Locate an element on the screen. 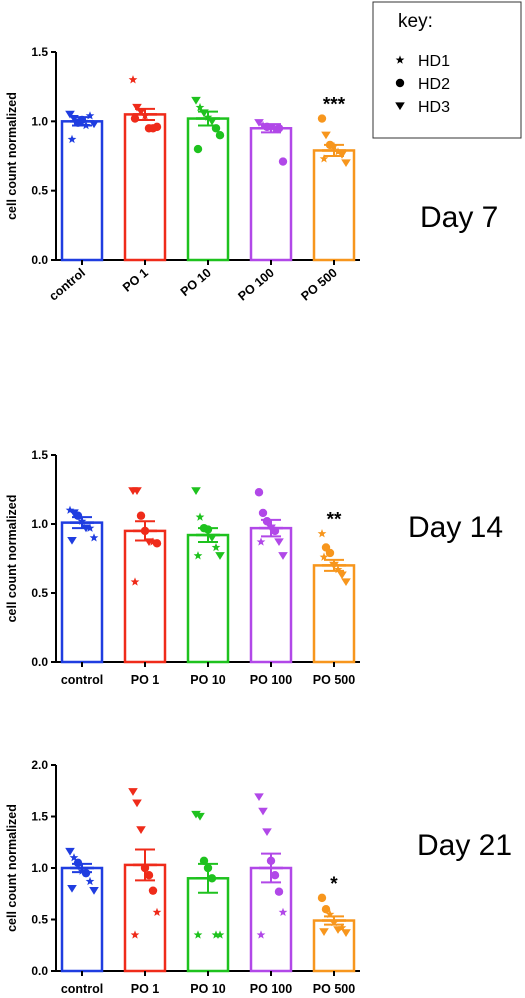  legend-label-3: HD3 is located at coordinates (434, 107).